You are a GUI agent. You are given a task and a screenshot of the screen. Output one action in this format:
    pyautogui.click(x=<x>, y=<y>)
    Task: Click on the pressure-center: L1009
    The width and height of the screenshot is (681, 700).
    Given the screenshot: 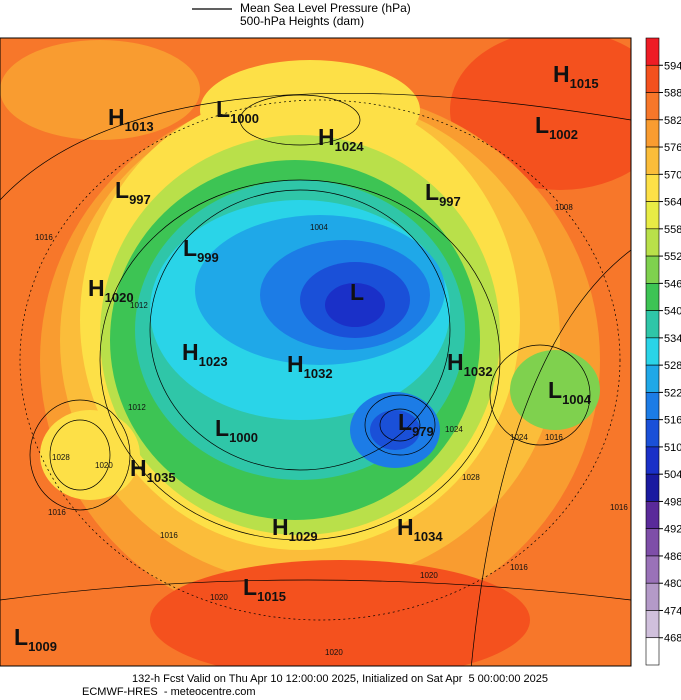 What is the action you would take?
    pyautogui.click(x=35, y=639)
    